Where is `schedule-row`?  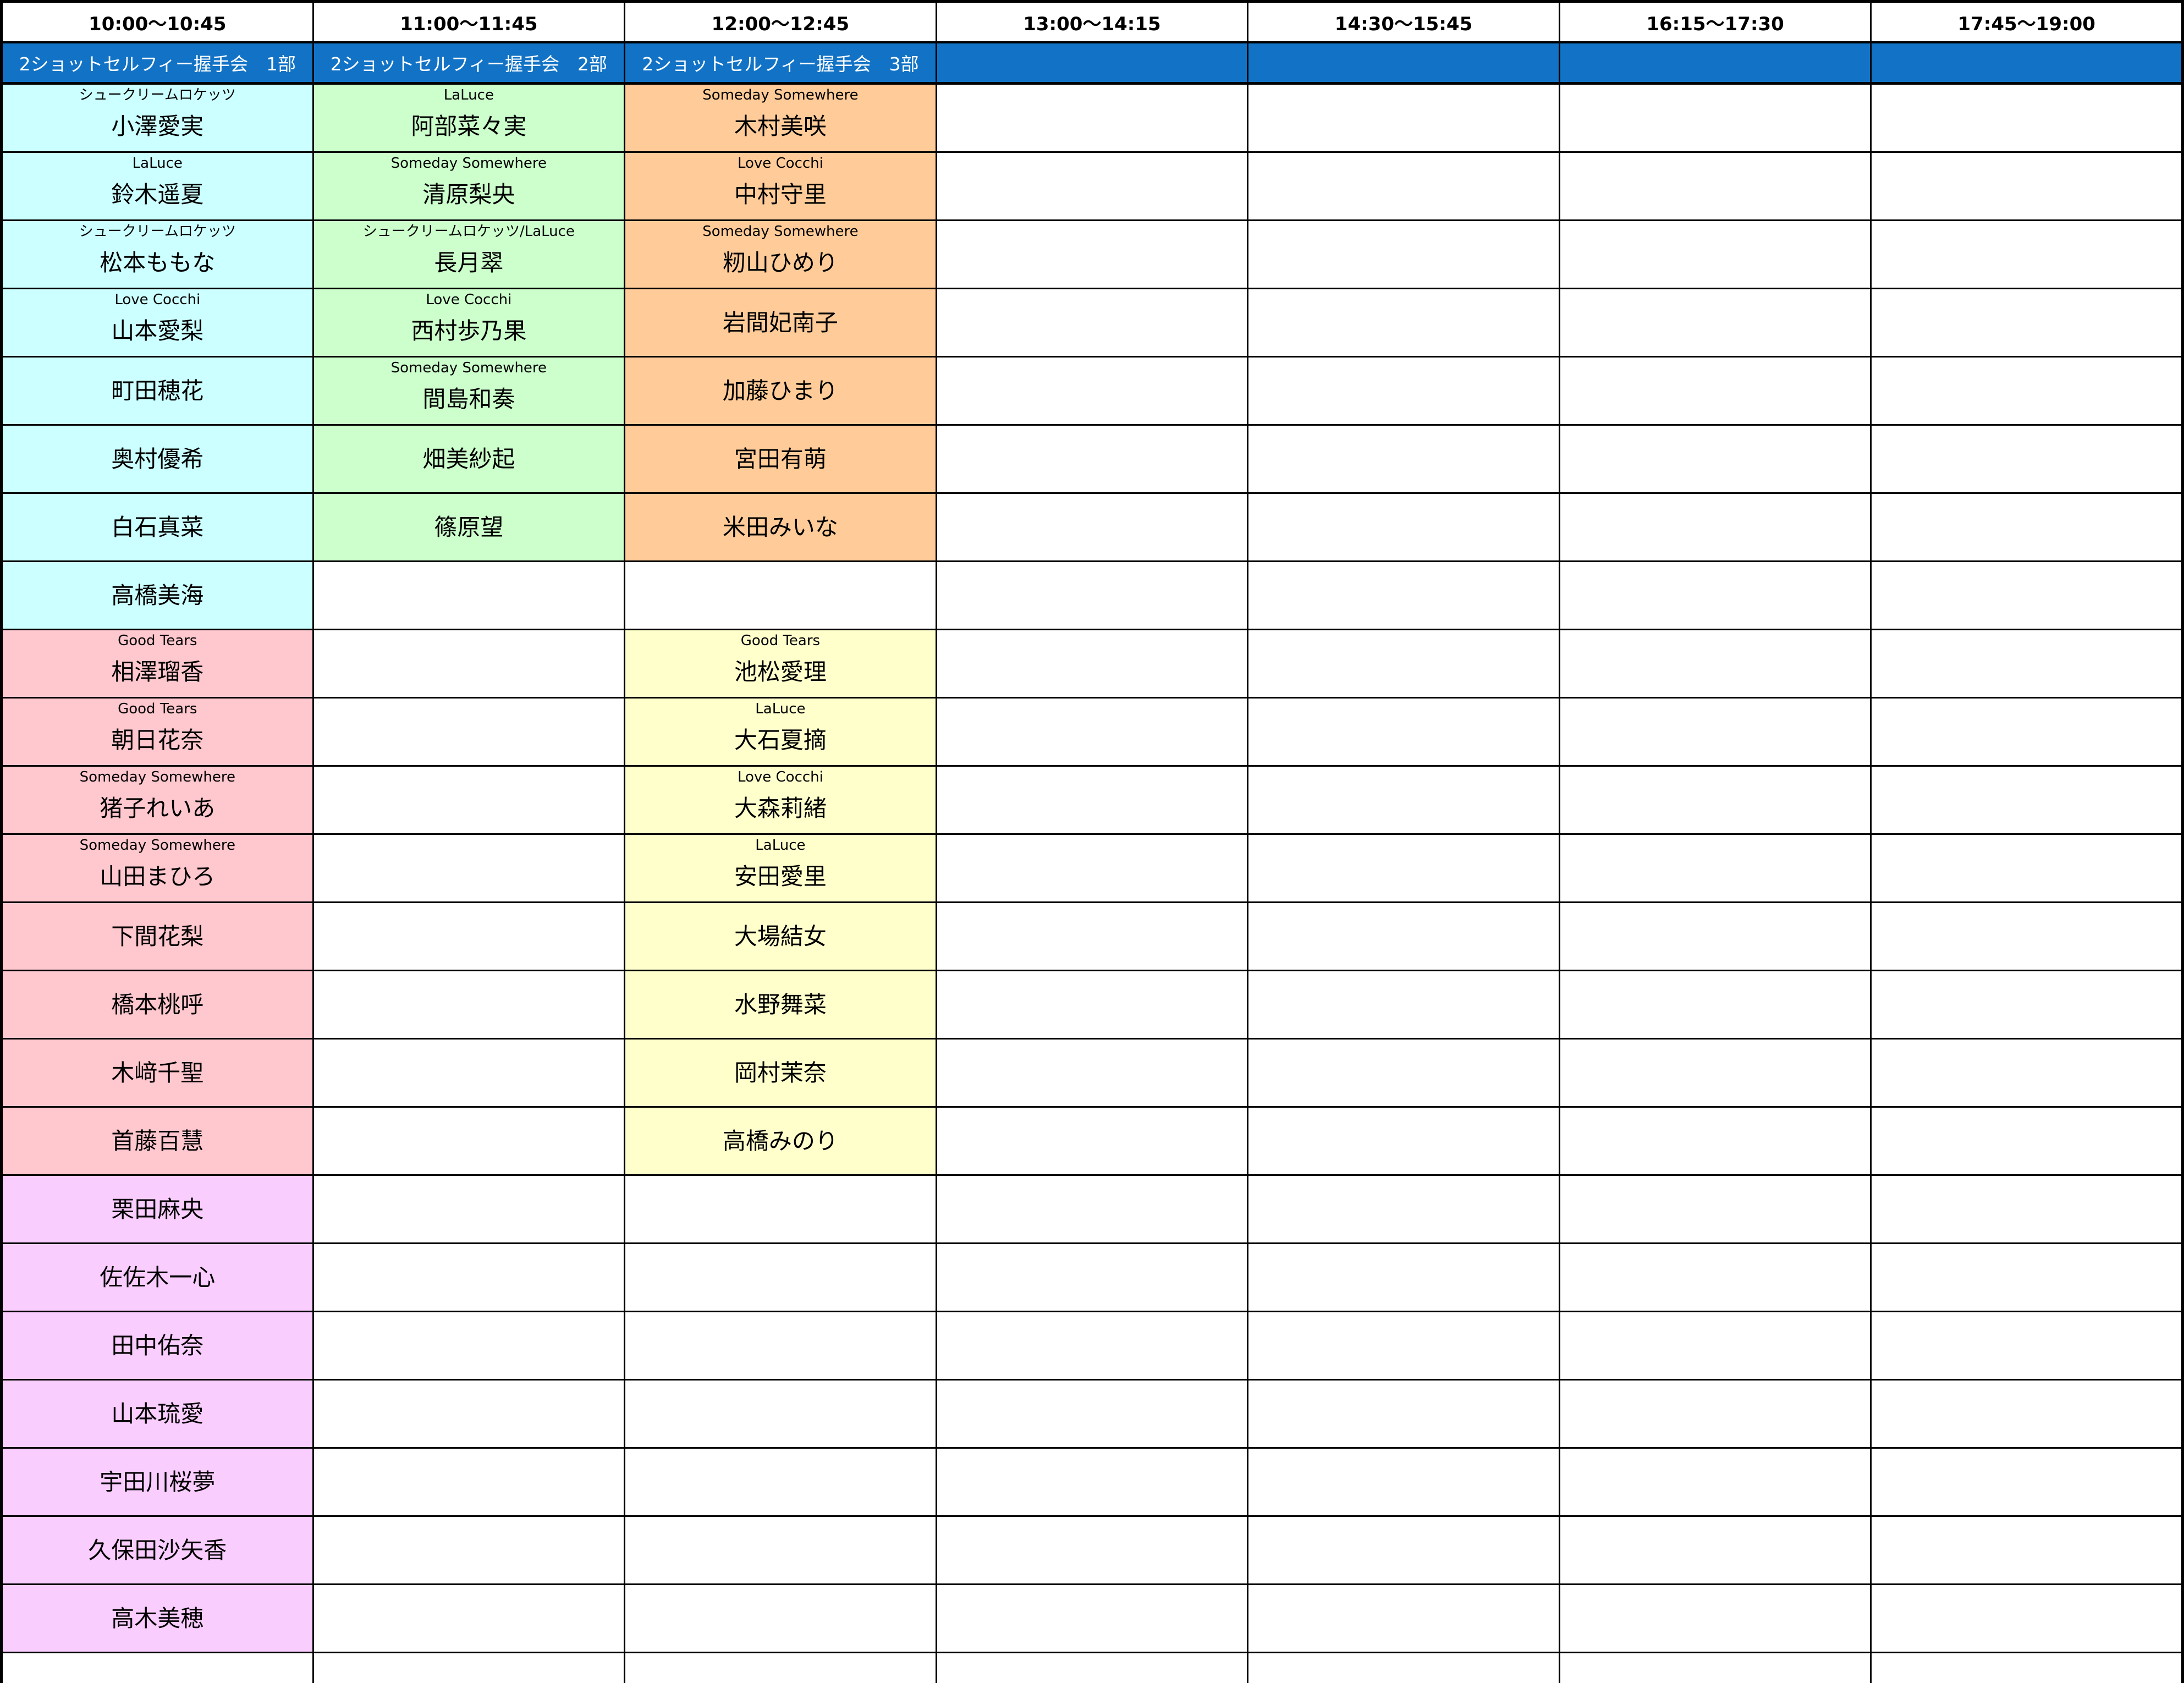
schedule-row is located at coordinates (1092, 1667).